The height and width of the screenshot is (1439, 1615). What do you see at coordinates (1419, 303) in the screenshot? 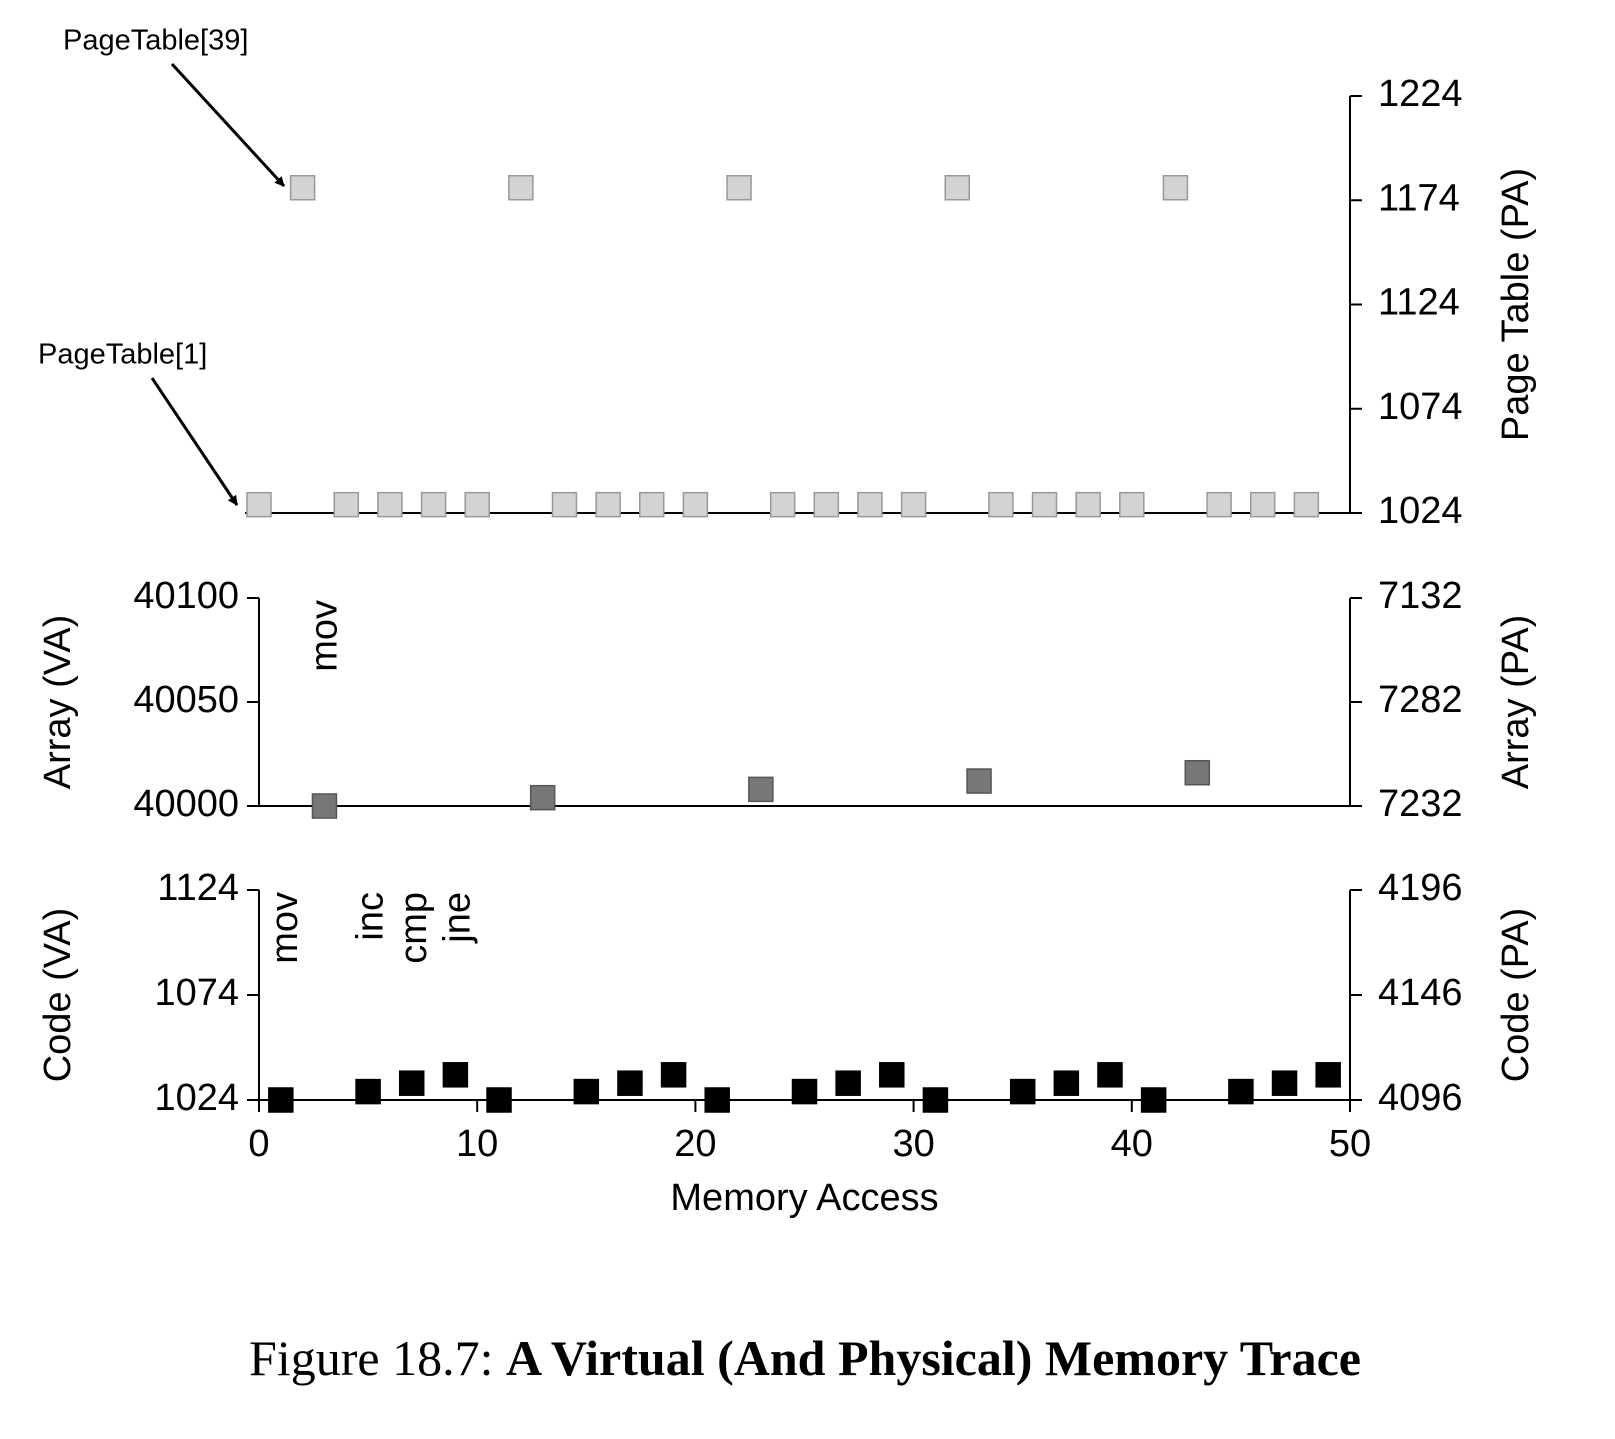
I see `y2-tick-label: 1124` at bounding box center [1419, 303].